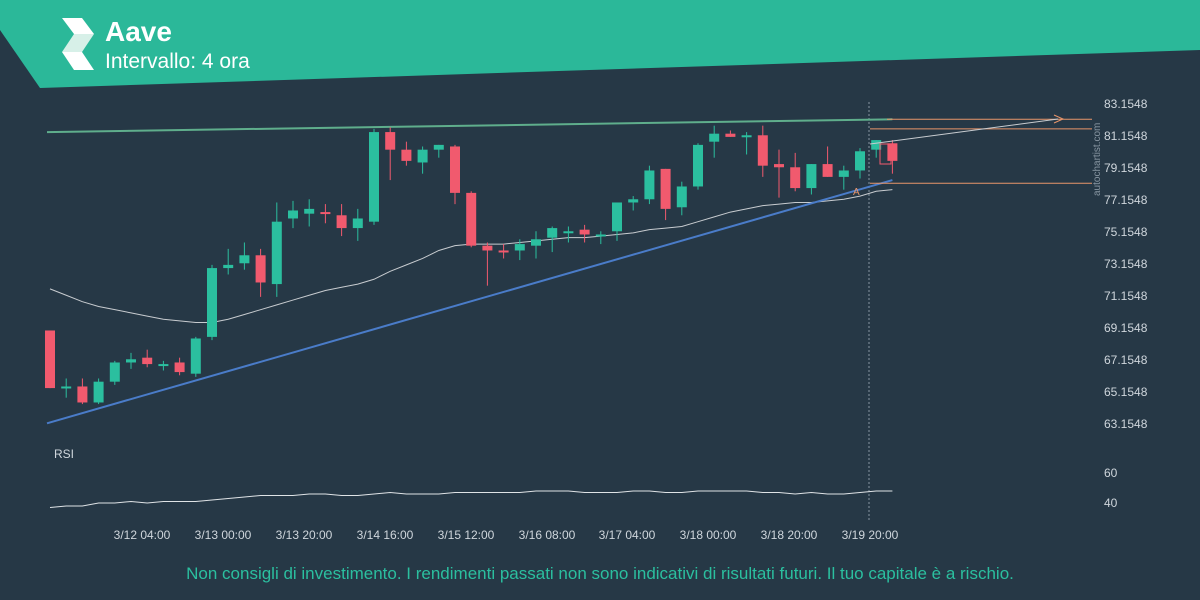 Image resolution: width=1200 pixels, height=600 pixels. Describe the element at coordinates (138, 31) in the screenshot. I see `page-title: Aave` at that location.